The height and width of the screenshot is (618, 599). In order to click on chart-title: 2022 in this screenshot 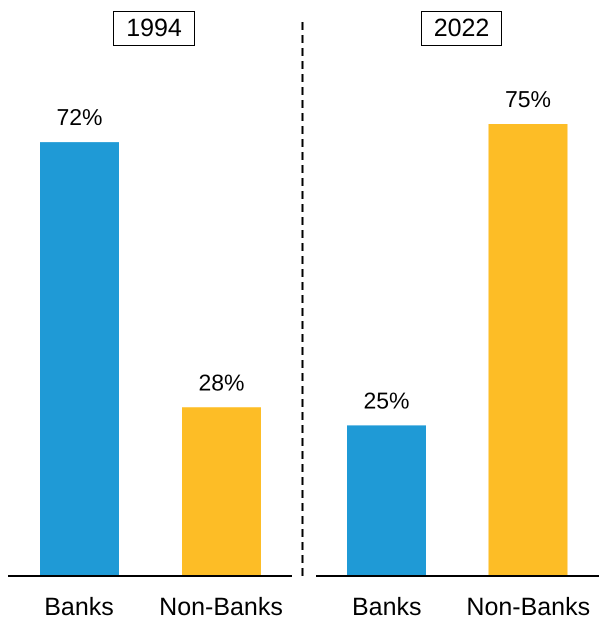, I will do `click(461, 28)`.